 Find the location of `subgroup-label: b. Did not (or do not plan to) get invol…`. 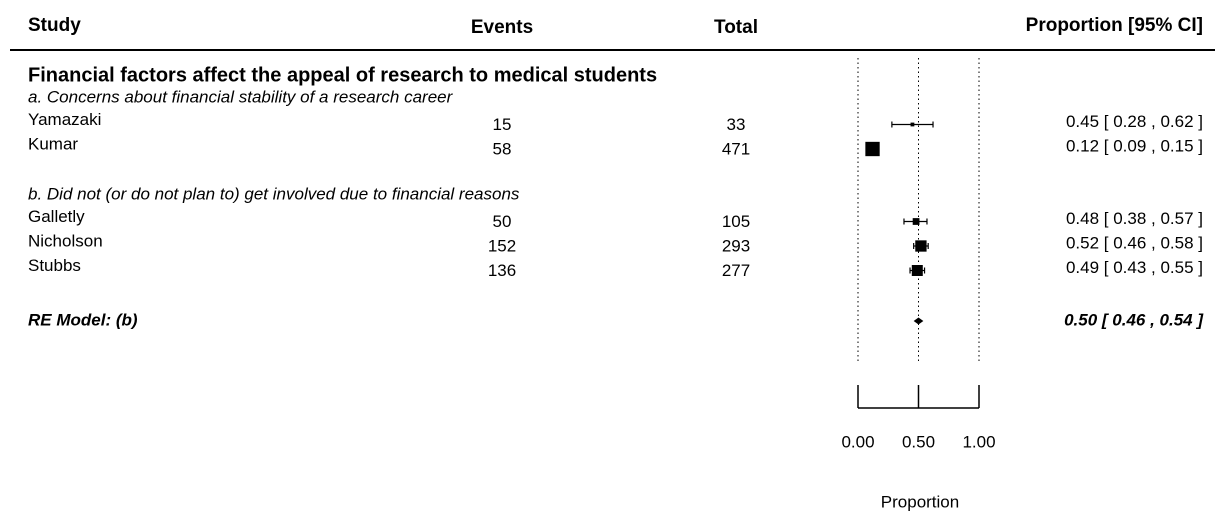

subgroup-label: b. Did not (or do not plan to) get invol… is located at coordinates (274, 193).